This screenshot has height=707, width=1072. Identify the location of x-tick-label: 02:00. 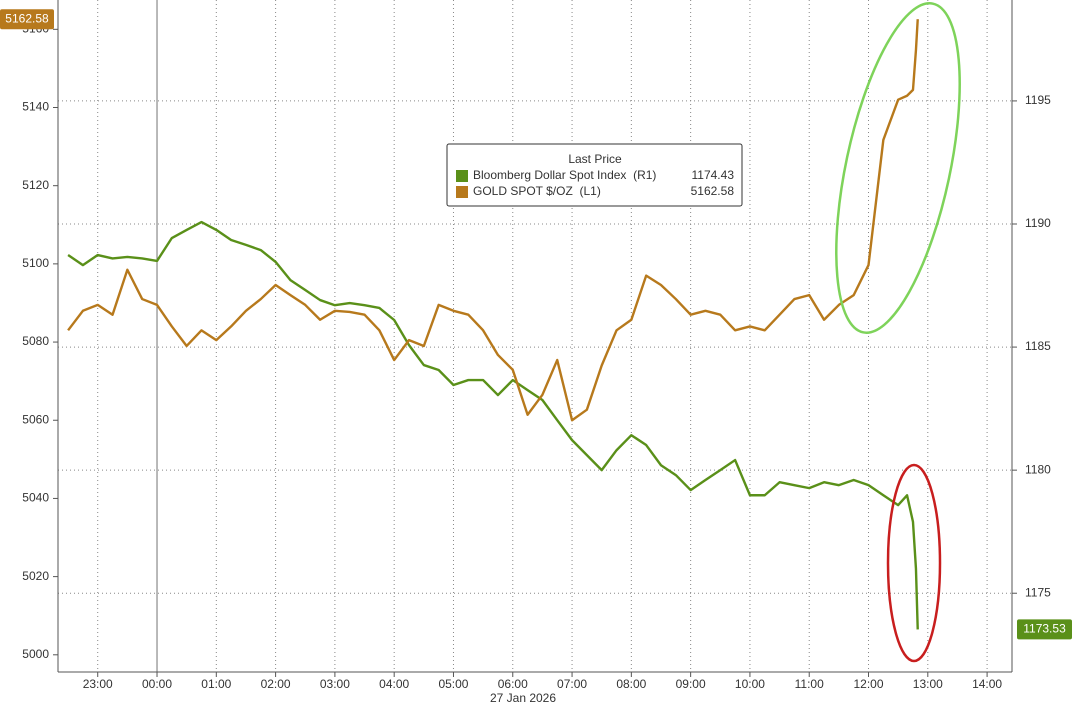
(276, 684).